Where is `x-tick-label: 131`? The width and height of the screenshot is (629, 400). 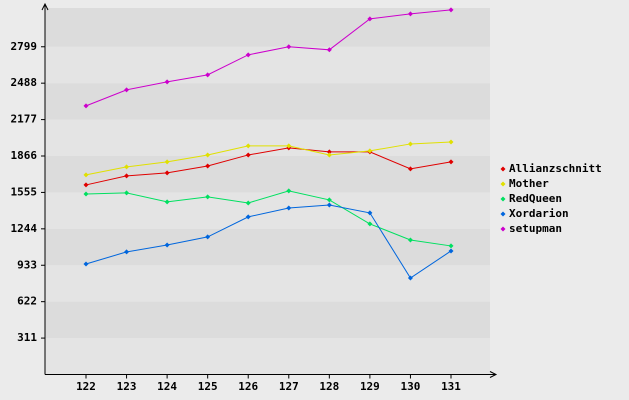
x-tick-label: 131 is located at coordinates (451, 386).